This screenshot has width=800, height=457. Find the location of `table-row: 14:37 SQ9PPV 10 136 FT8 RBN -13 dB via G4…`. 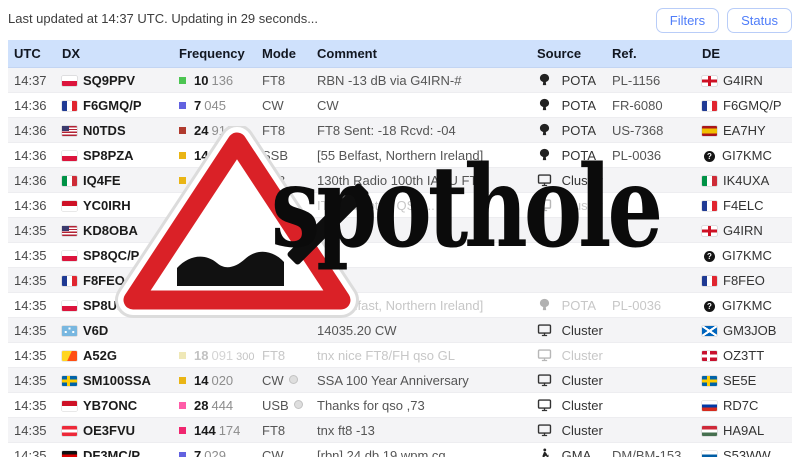

table-row: 14:37 SQ9PPV 10 136 FT8 RBN -13 dB via G4… is located at coordinates (400, 80).